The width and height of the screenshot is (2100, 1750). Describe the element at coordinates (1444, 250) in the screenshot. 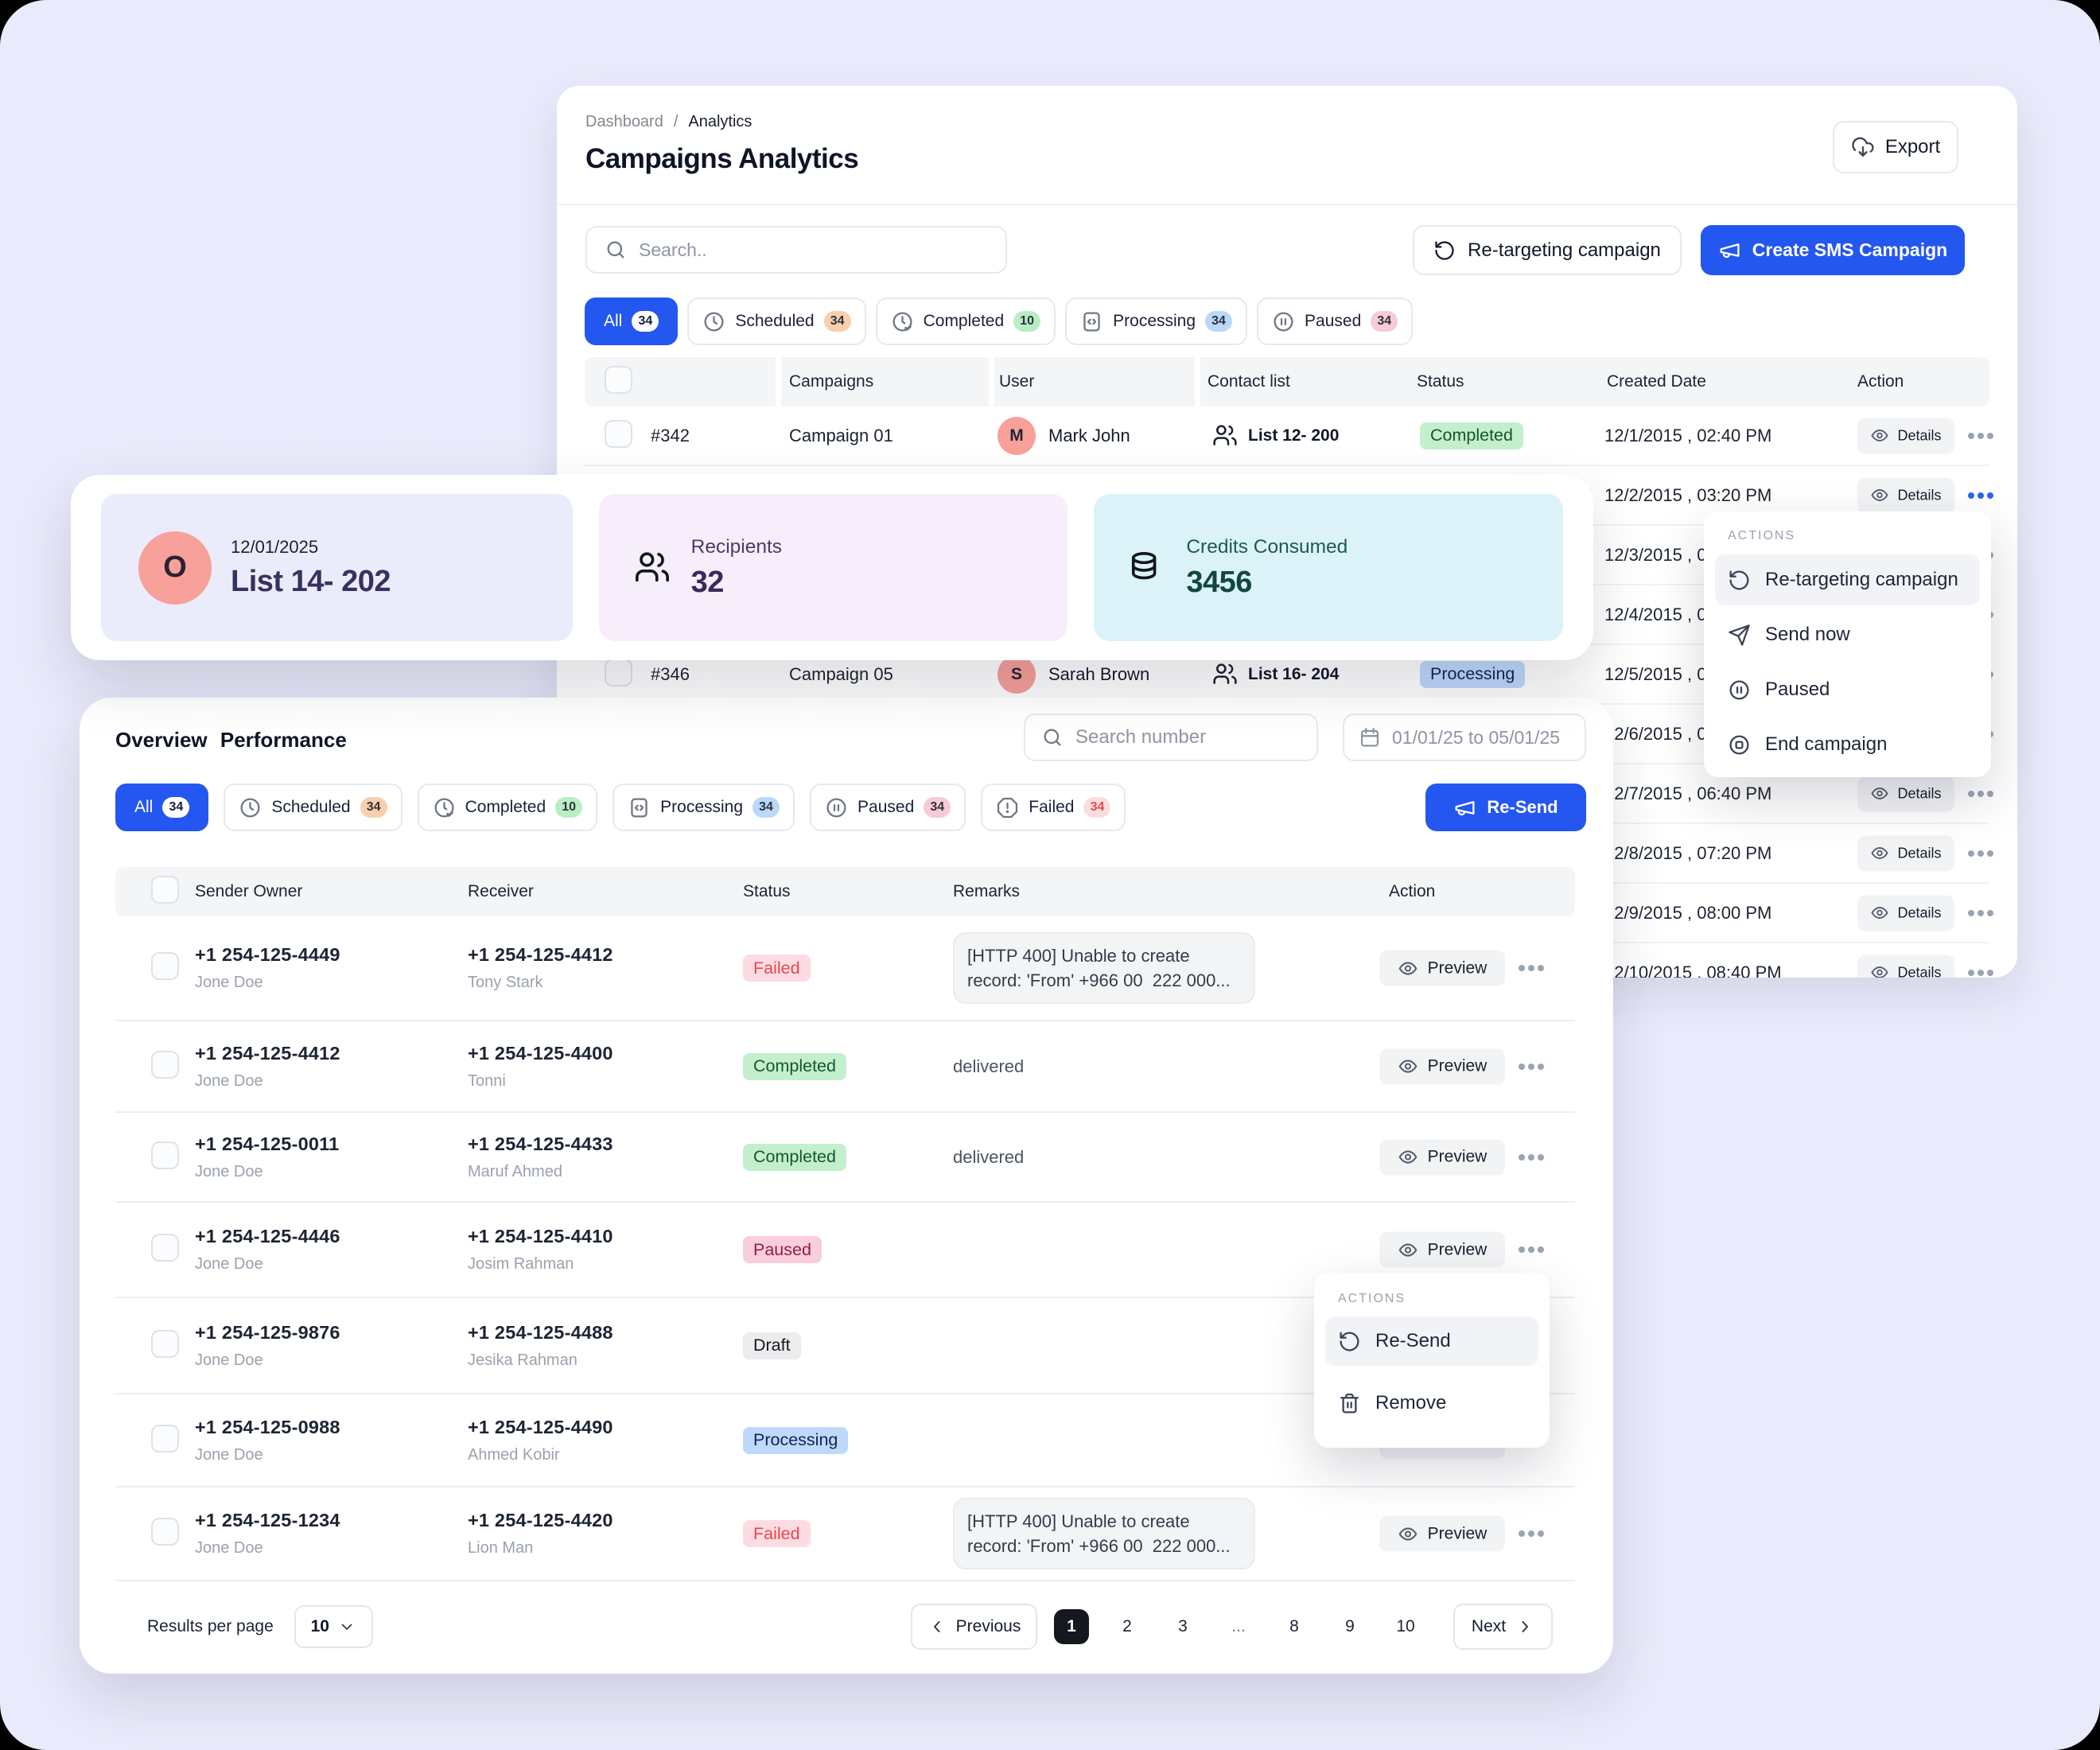

I see `rotate-ccw-icon` at that location.